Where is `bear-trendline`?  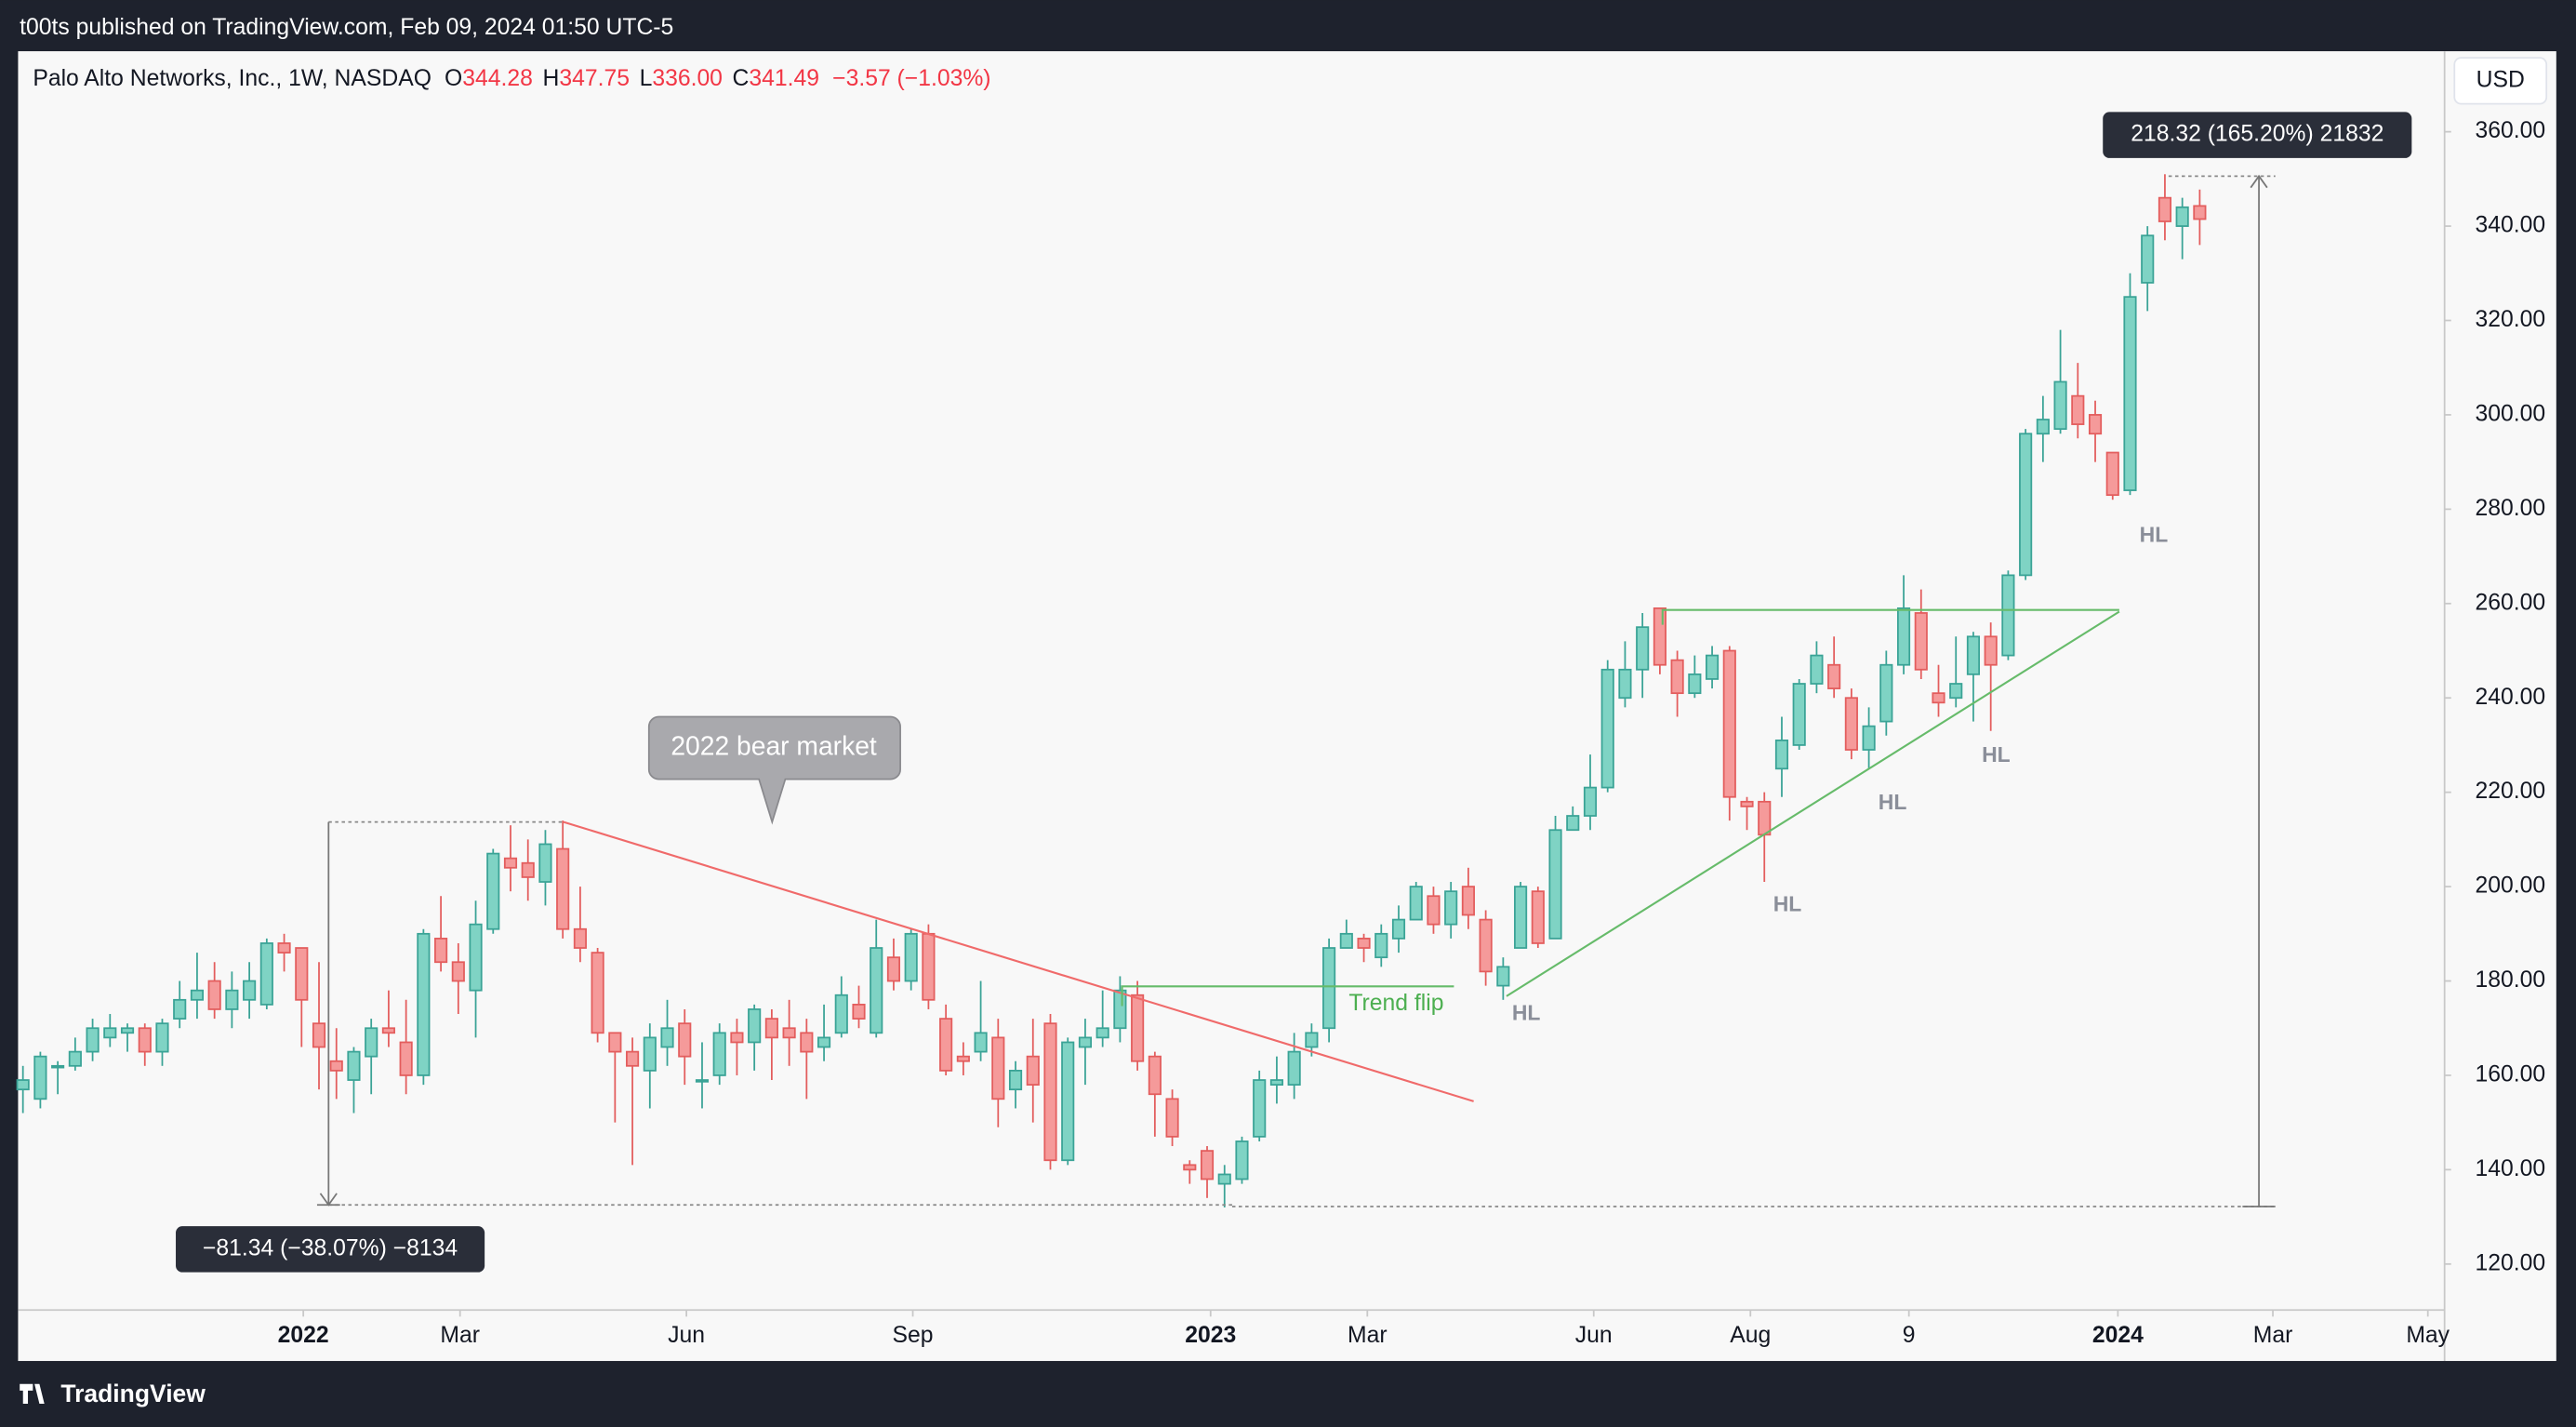
bear-trendline is located at coordinates (1018, 961).